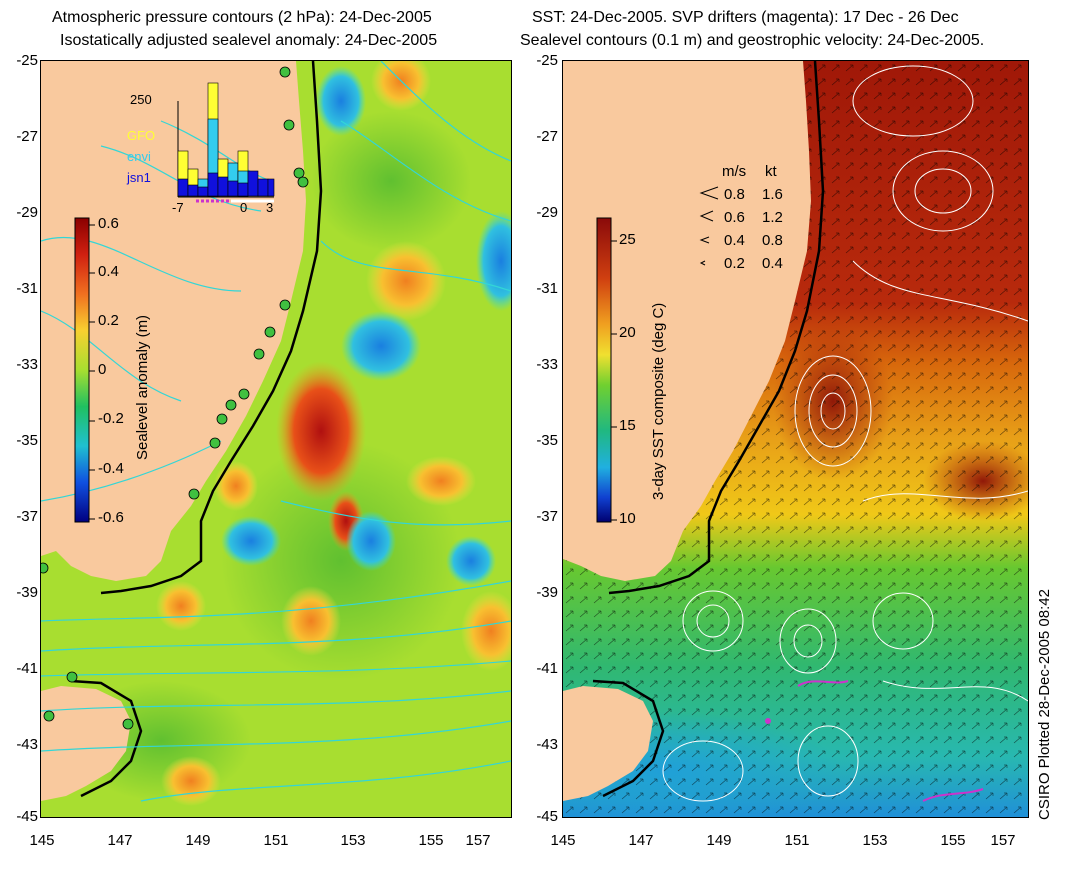 This screenshot has height=870, width=1080. Describe the element at coordinates (27, 744) in the screenshot. I see `left-ytick-9: -43` at that location.